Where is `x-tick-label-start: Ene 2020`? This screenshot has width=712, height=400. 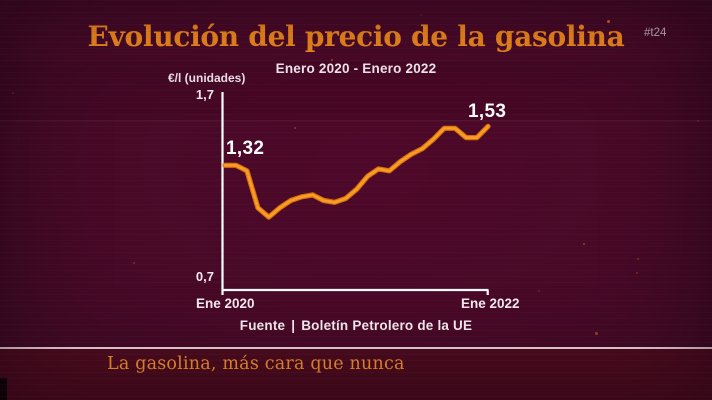
x-tick-label-start: Ene 2020 is located at coordinates (225, 303).